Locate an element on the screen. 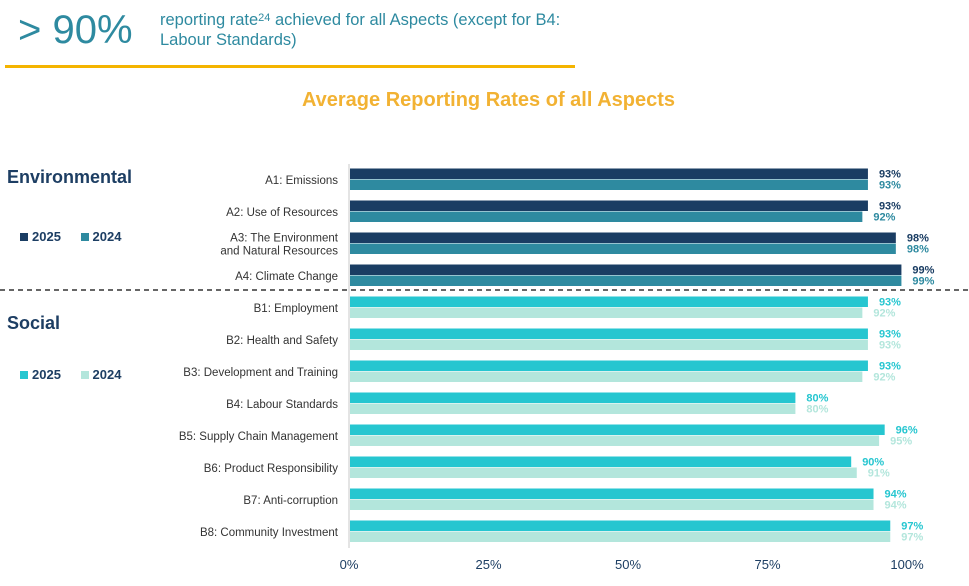  data-label-social-2024-4: 95% is located at coordinates (901, 442).